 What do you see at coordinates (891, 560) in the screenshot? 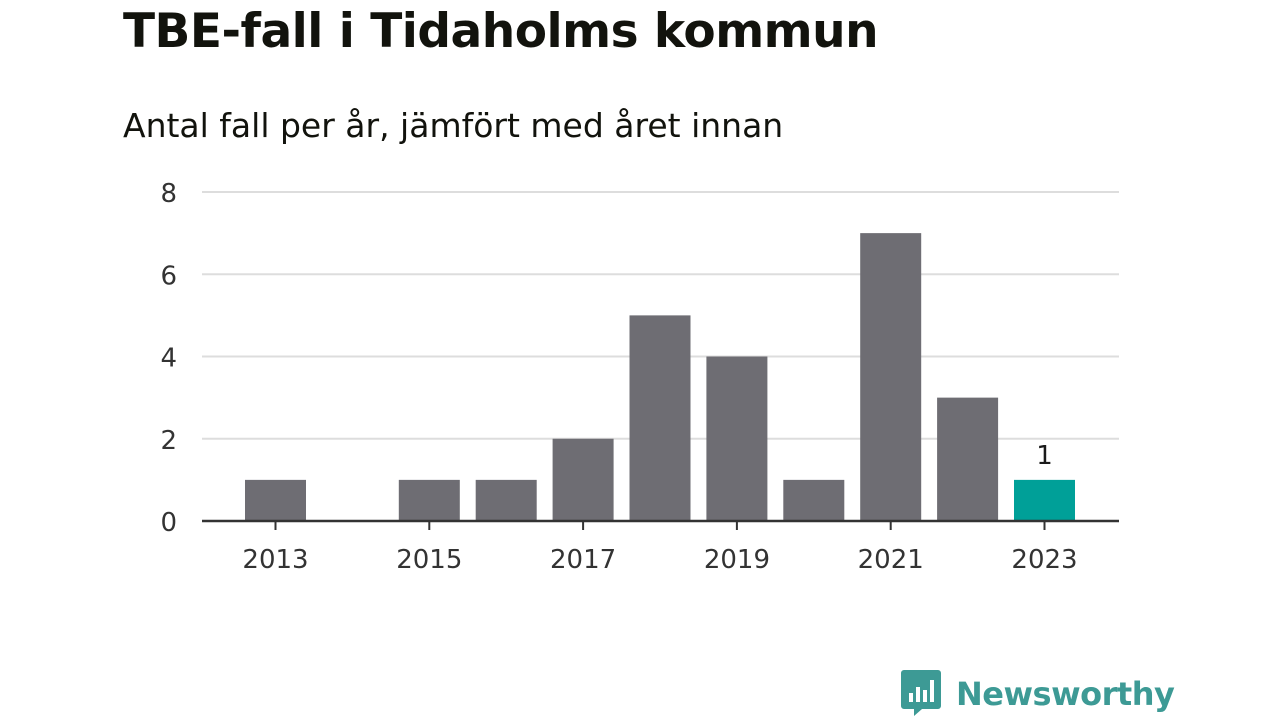
I see `x-tick-label: 2021` at bounding box center [891, 560].